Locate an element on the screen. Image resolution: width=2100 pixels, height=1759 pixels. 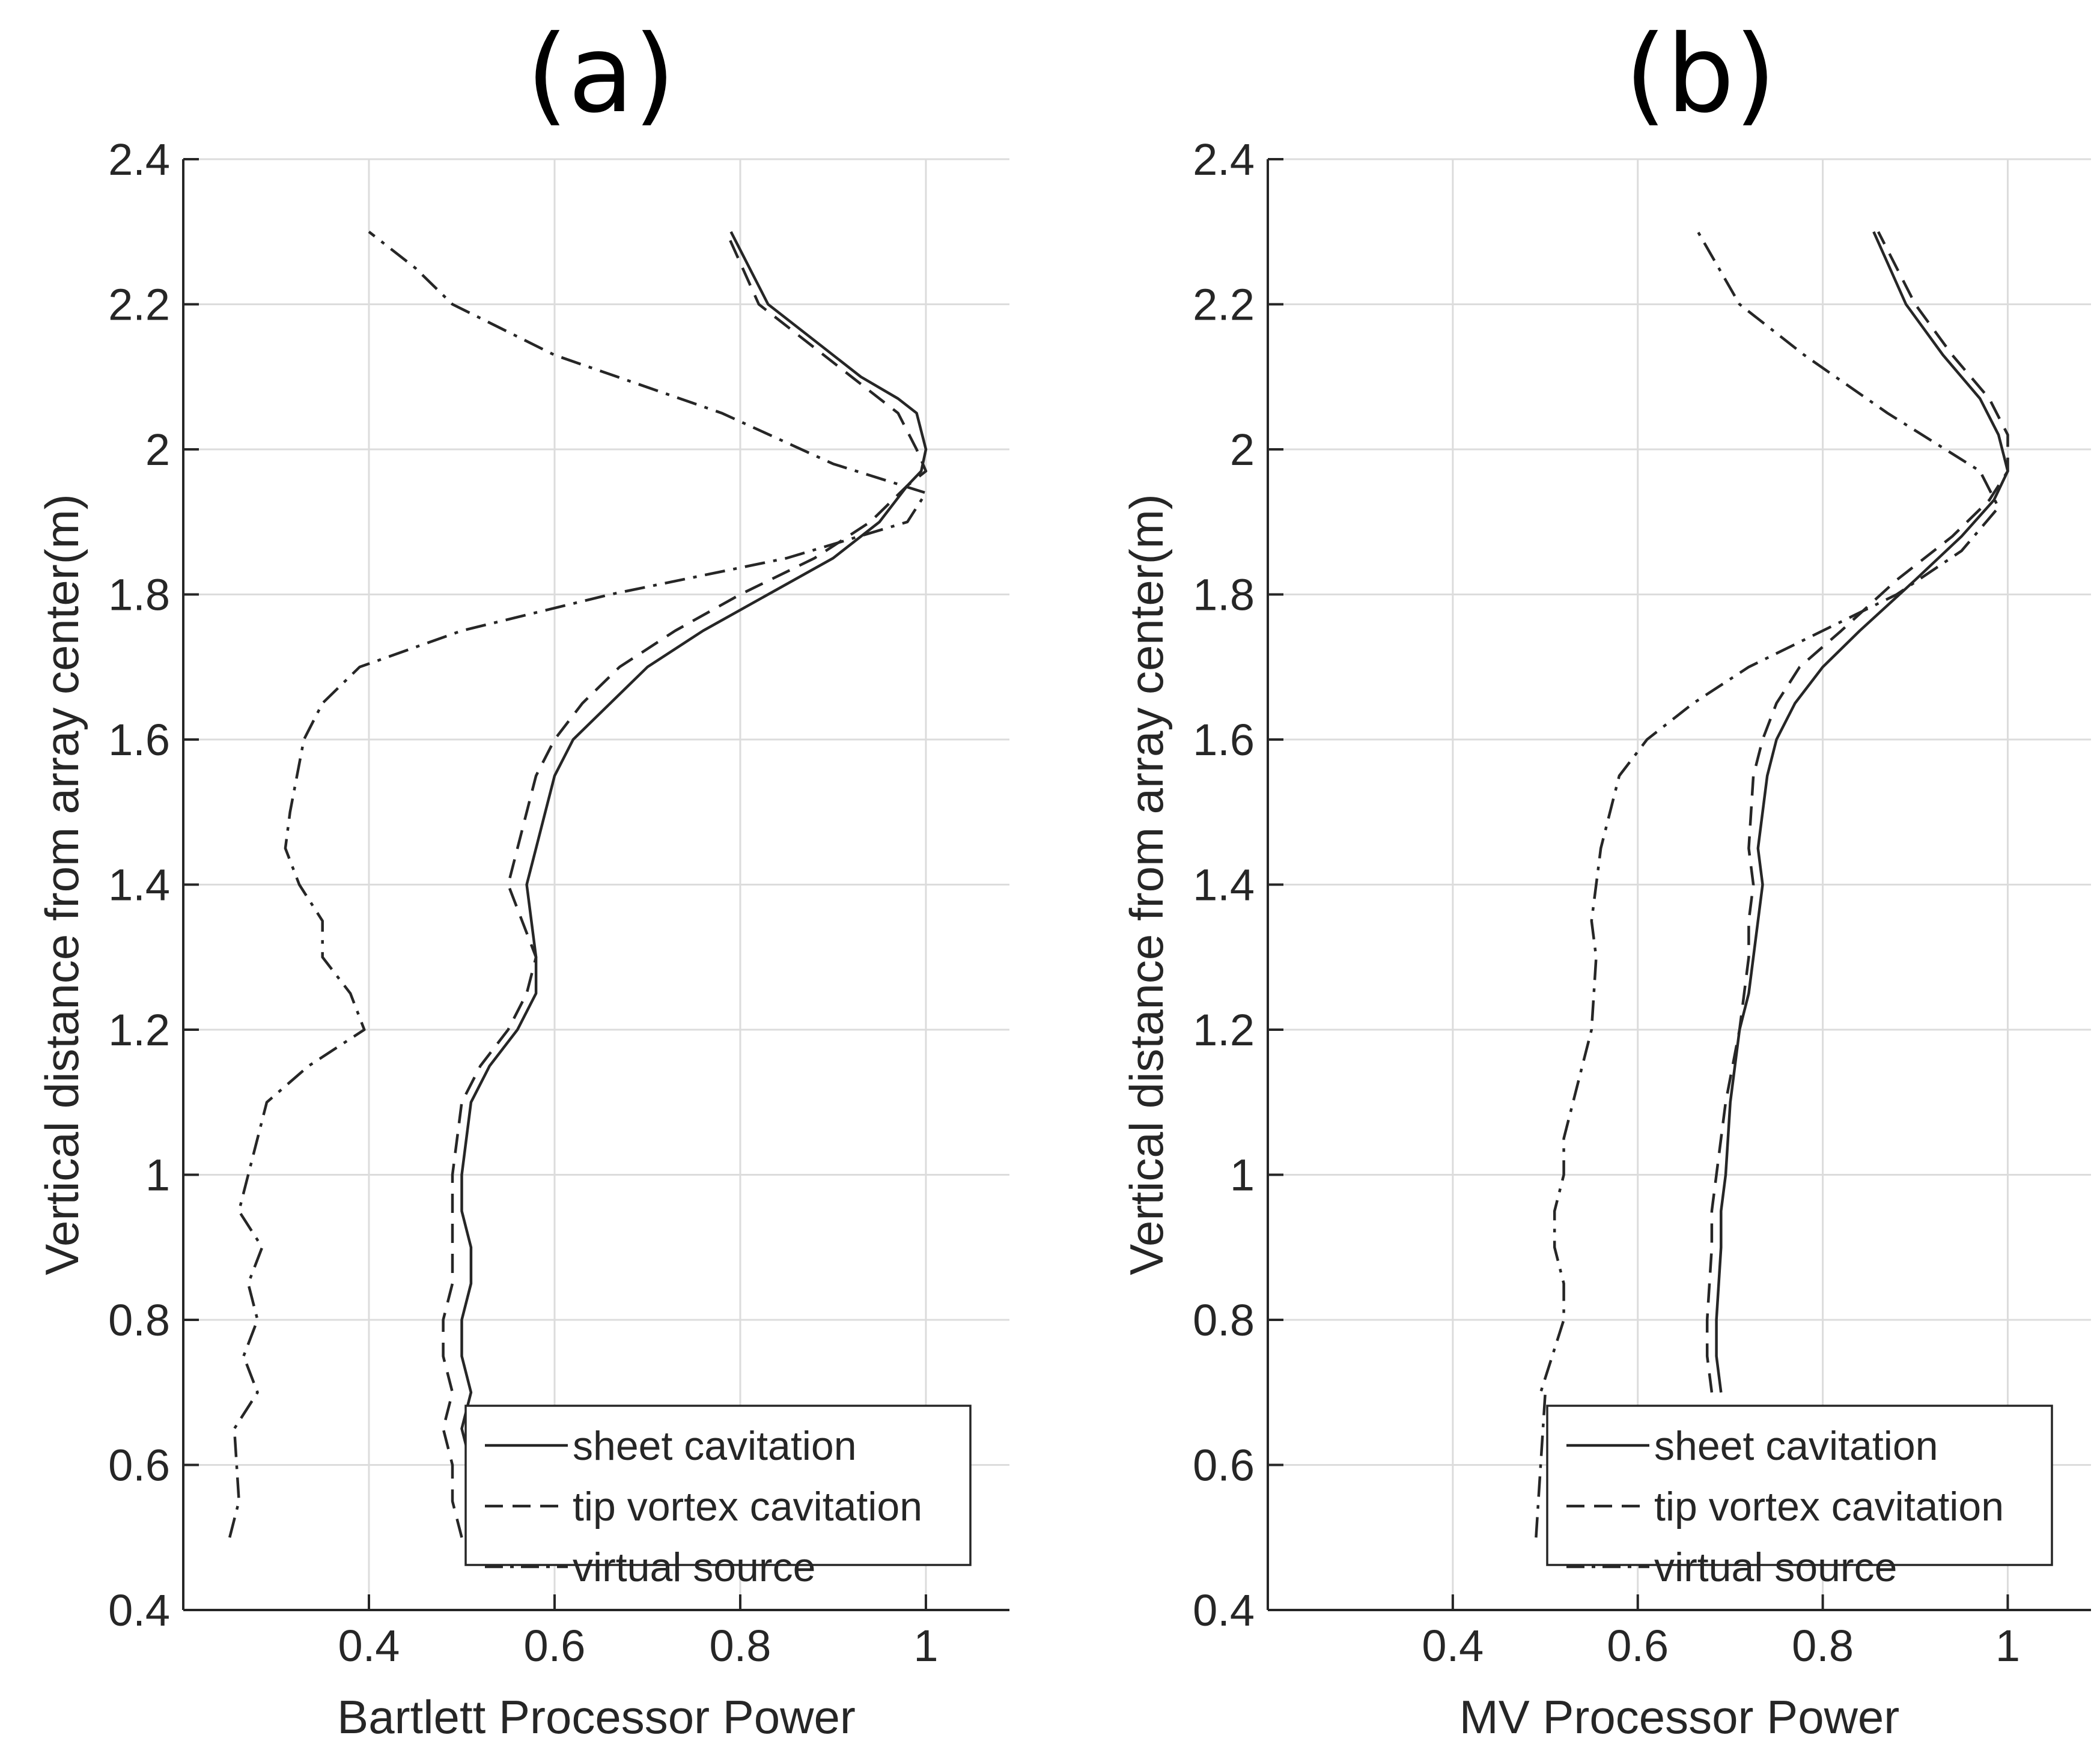
series-line-tip-vortex-cavitation is located at coordinates (1857, 812).